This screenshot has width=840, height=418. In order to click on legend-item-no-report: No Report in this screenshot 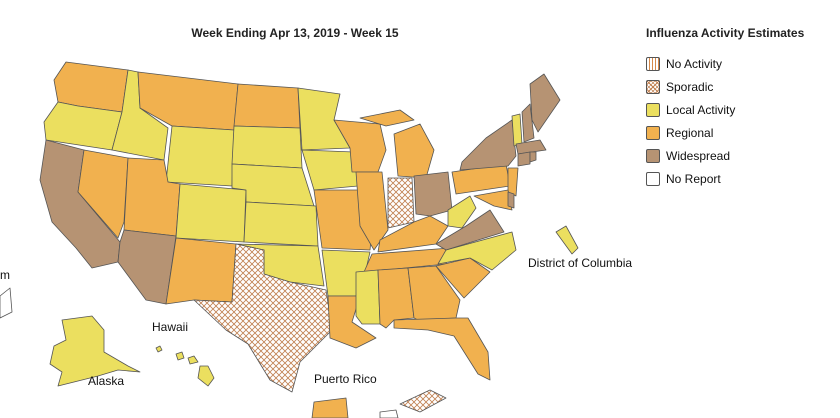, I will do `click(741, 178)`.